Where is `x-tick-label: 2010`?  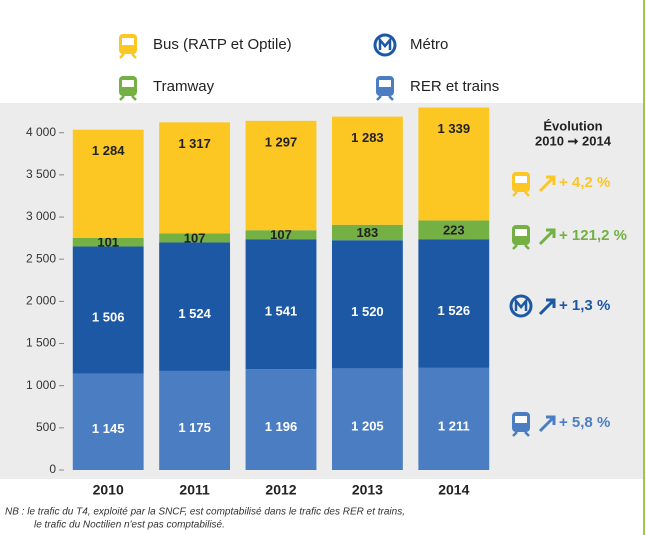
x-tick-label: 2010 is located at coordinates (108, 490).